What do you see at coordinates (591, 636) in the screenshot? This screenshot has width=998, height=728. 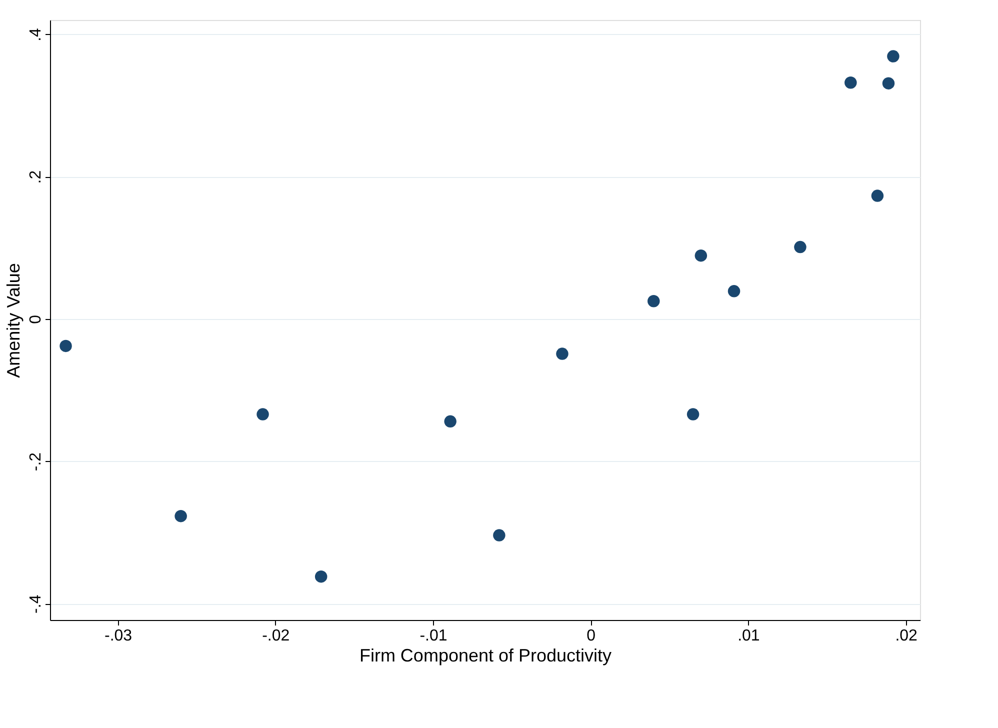 I see `x-tick-label: 0` at bounding box center [591, 636].